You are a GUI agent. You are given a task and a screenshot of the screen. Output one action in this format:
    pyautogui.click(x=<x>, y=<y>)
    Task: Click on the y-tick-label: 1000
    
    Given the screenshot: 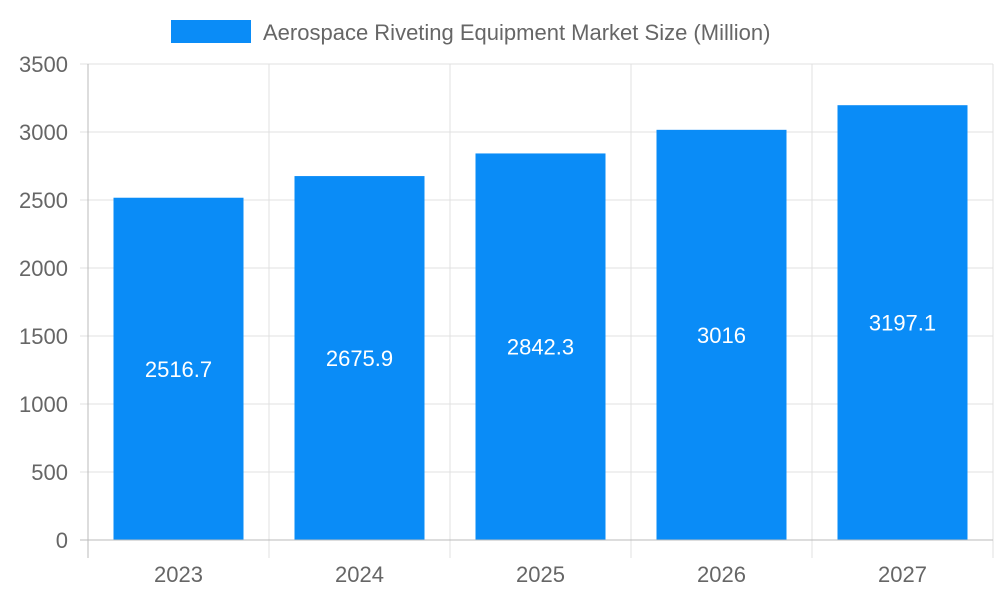 What is the action you would take?
    pyautogui.click(x=43, y=404)
    